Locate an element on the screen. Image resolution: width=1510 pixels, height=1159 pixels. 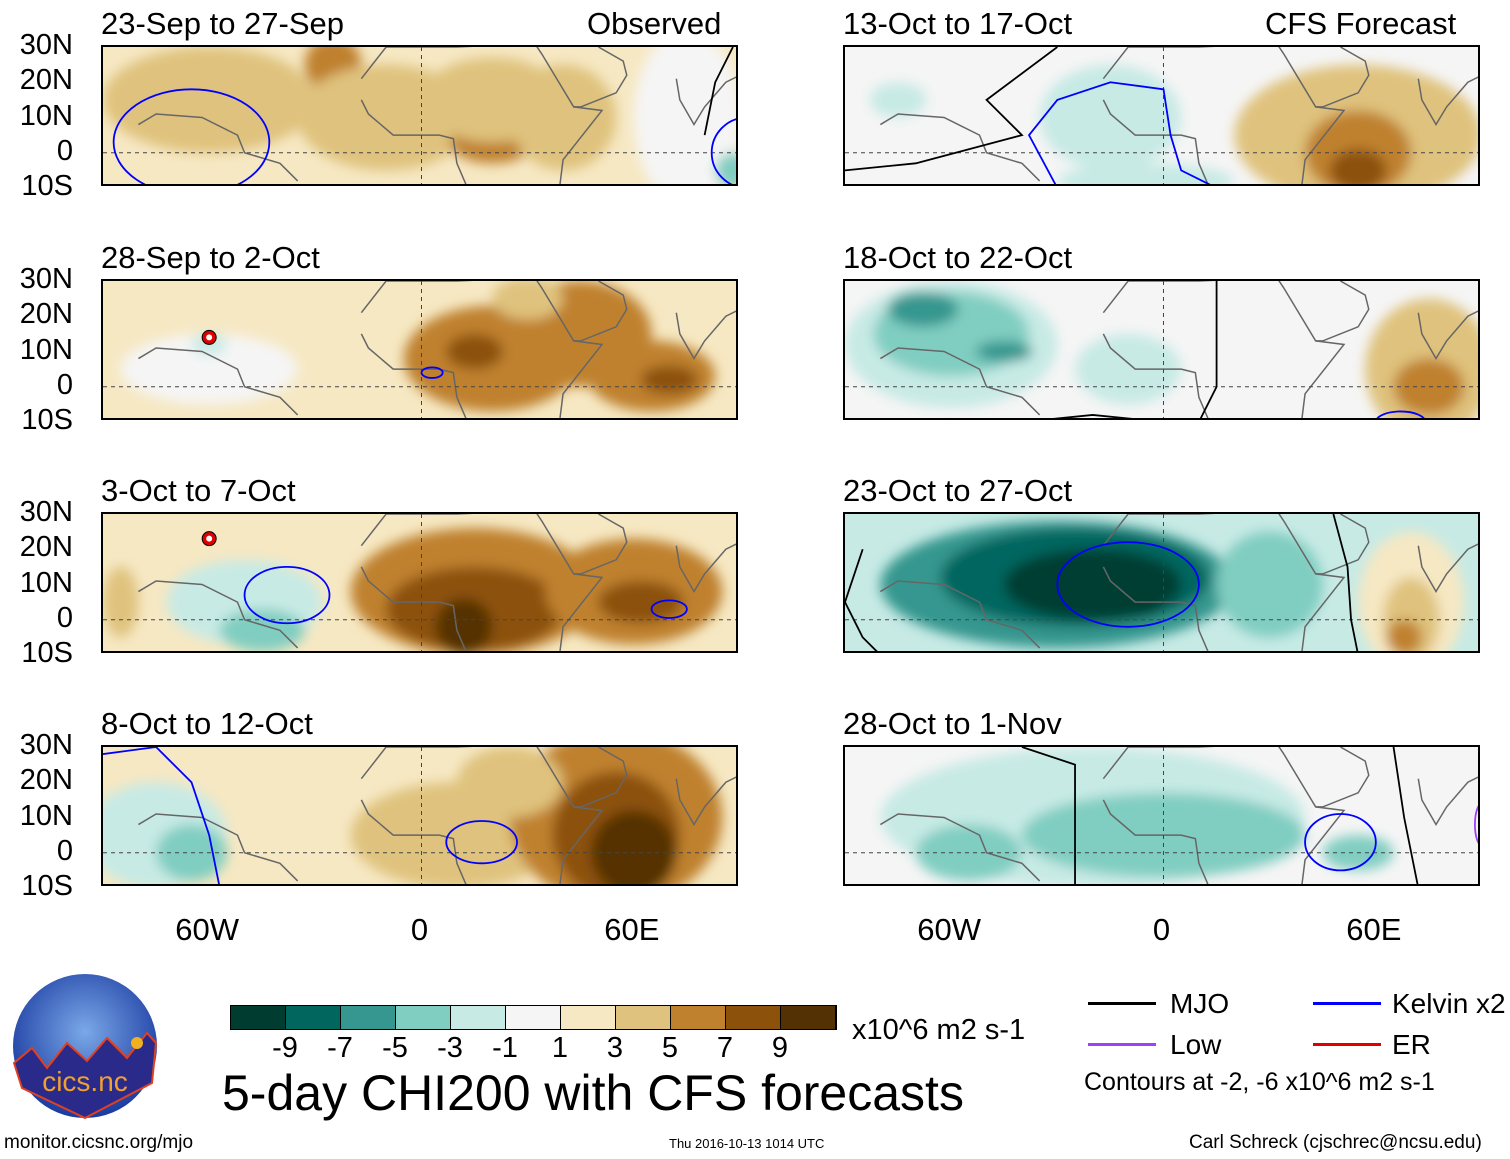
colorbar-tick-label: -1 is located at coordinates (505, 1048).